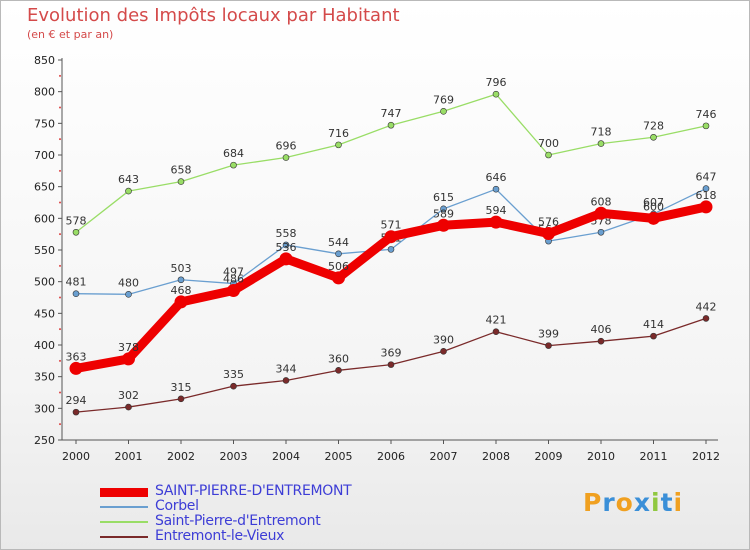 The image size is (750, 550). Describe the element at coordinates (548, 143) in the screenshot. I see `data-label: 700` at that location.